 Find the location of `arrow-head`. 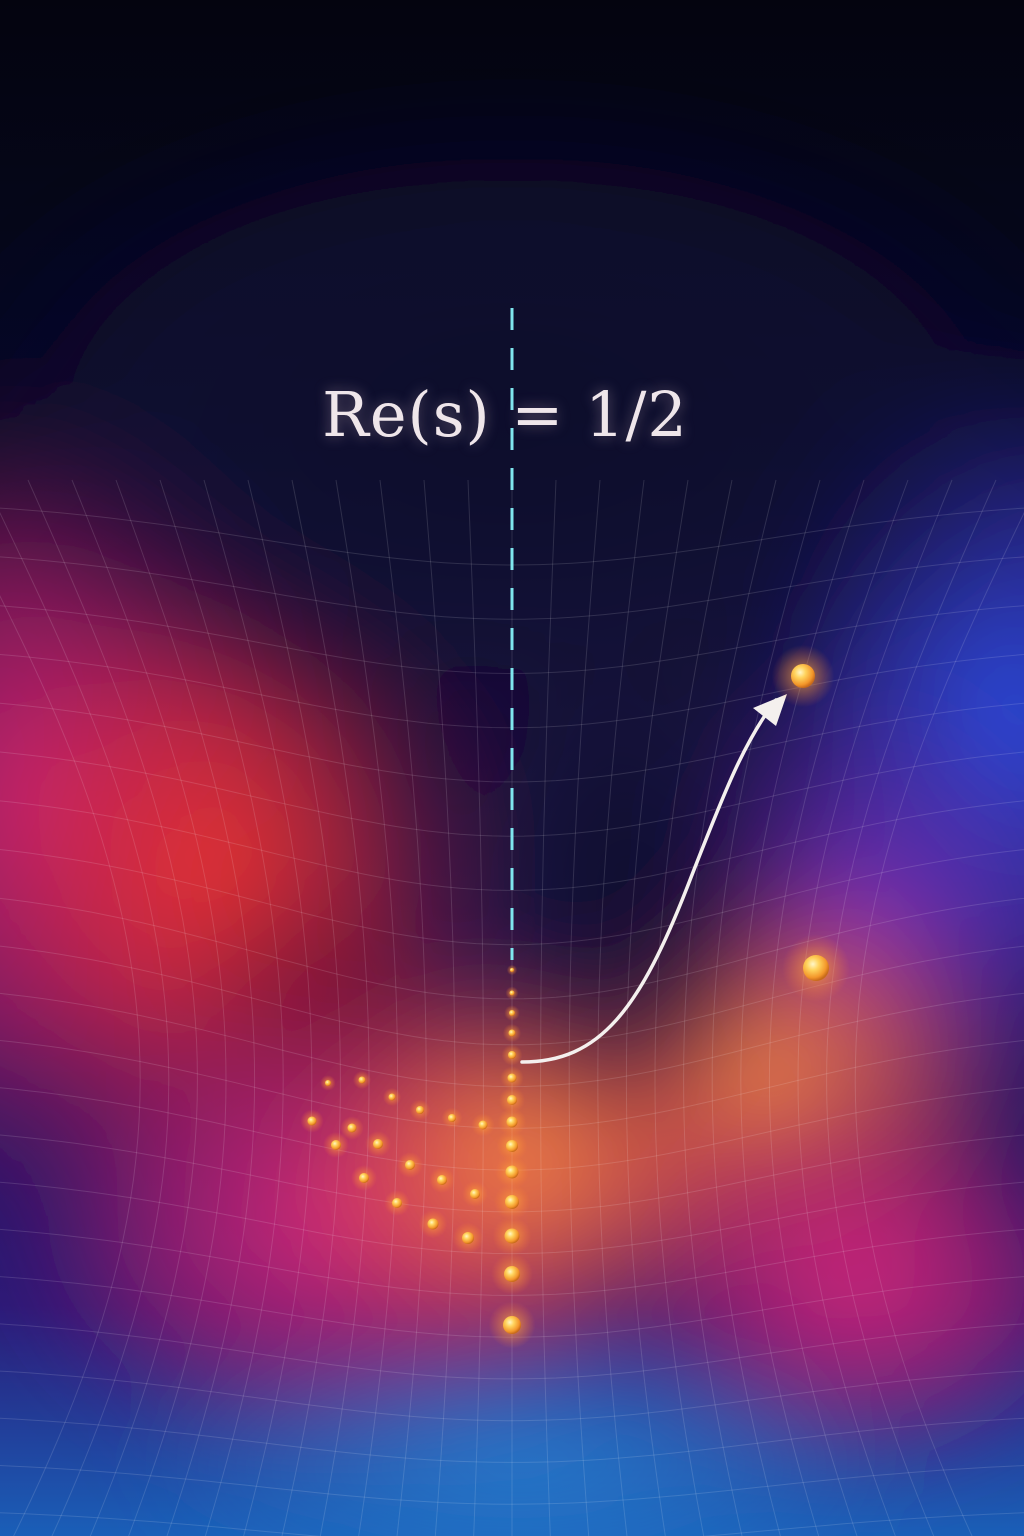

arrow-head is located at coordinates (770, 710).